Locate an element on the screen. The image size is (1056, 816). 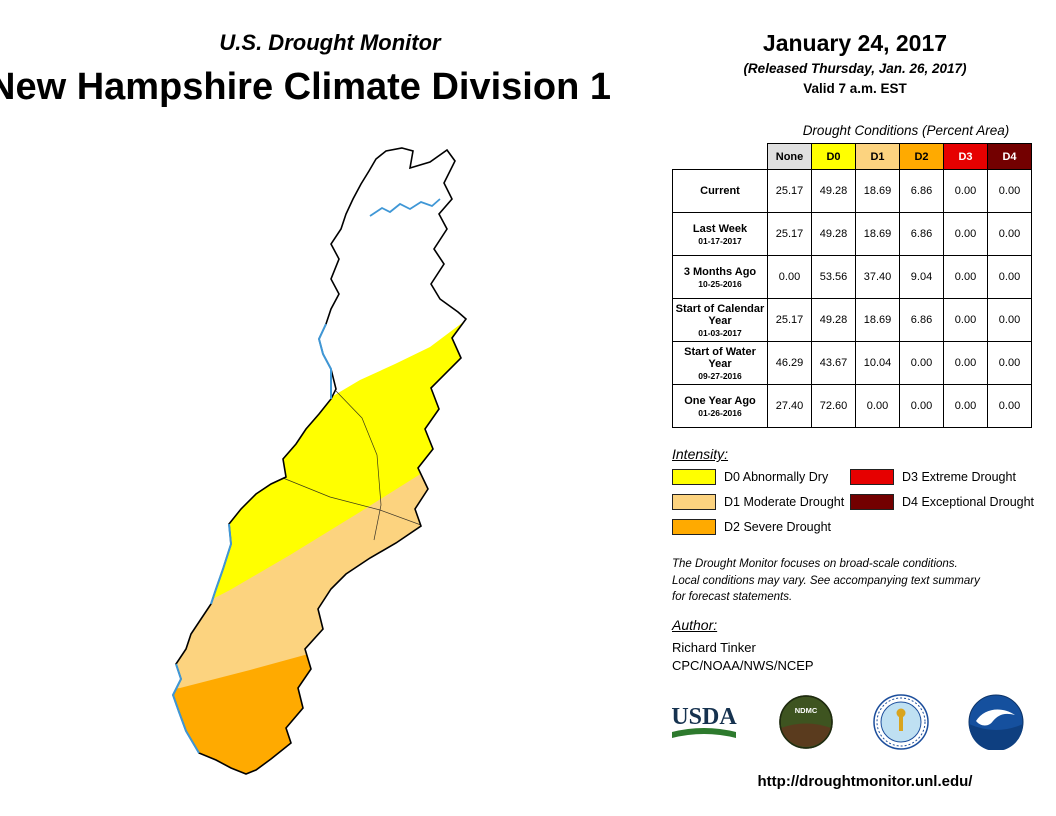
legend-label: D0 Abnormally Dry is located at coordinates (776, 476).